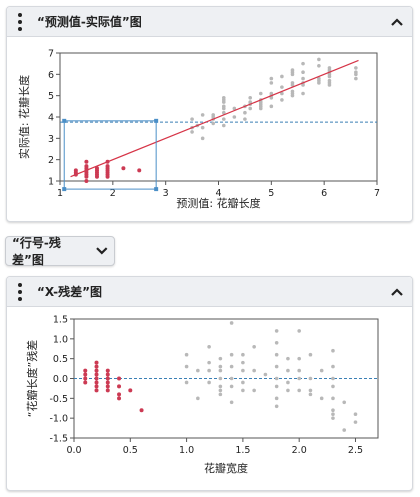 The width and height of the screenshot is (420, 497). Describe the element at coordinates (218, 203) in the screenshot. I see `x-axis-label: 预测值: 花瓣长度` at that location.